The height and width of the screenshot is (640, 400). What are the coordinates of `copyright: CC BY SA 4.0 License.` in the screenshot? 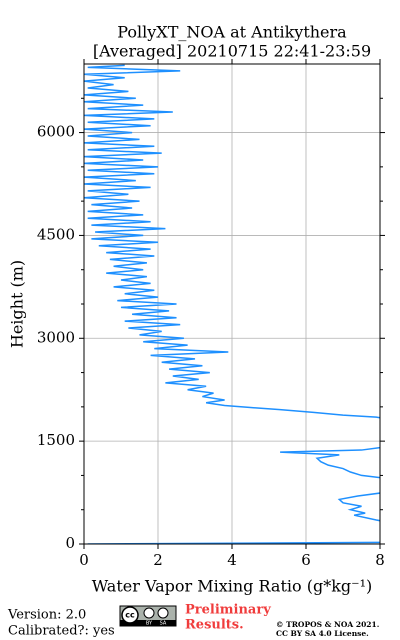 It's located at (322, 633).